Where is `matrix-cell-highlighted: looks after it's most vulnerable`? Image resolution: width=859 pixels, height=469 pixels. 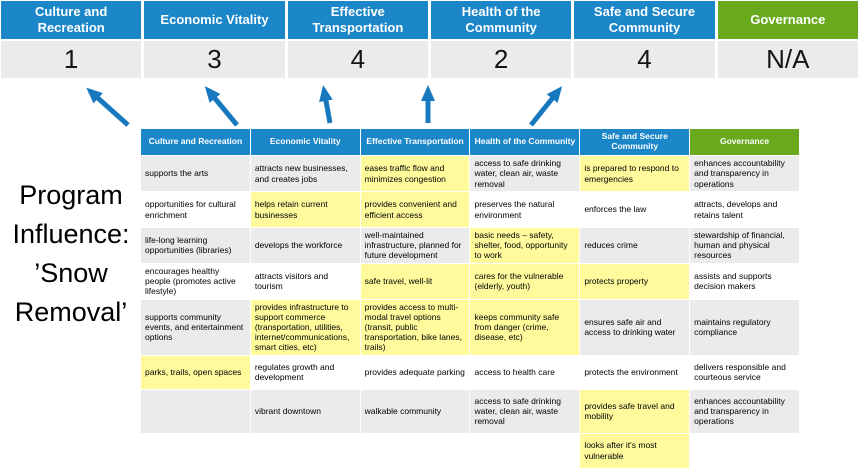
matrix-cell-highlighted: looks after it's most vulnerable is located at coordinates (635, 450).